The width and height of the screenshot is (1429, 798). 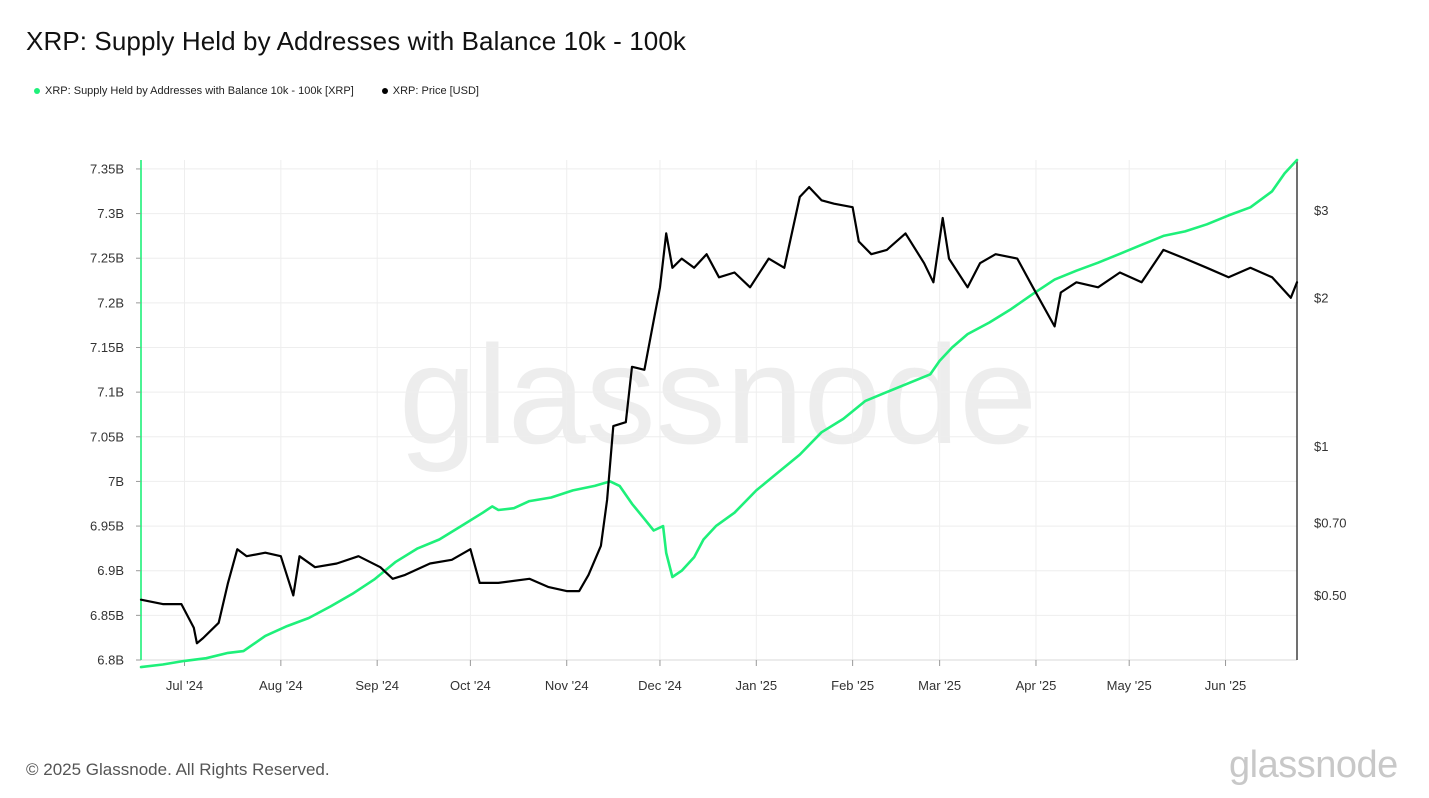 What do you see at coordinates (1129, 685) in the screenshot?
I see `x-tick-label: May '25` at bounding box center [1129, 685].